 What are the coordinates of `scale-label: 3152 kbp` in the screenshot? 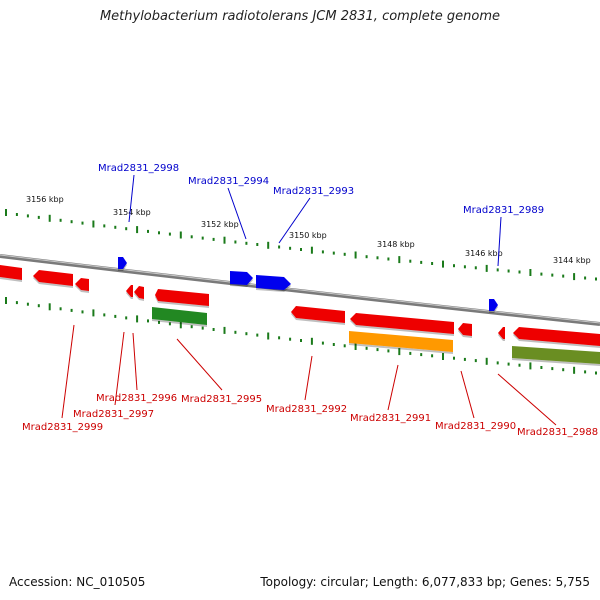 It's located at (220, 224).